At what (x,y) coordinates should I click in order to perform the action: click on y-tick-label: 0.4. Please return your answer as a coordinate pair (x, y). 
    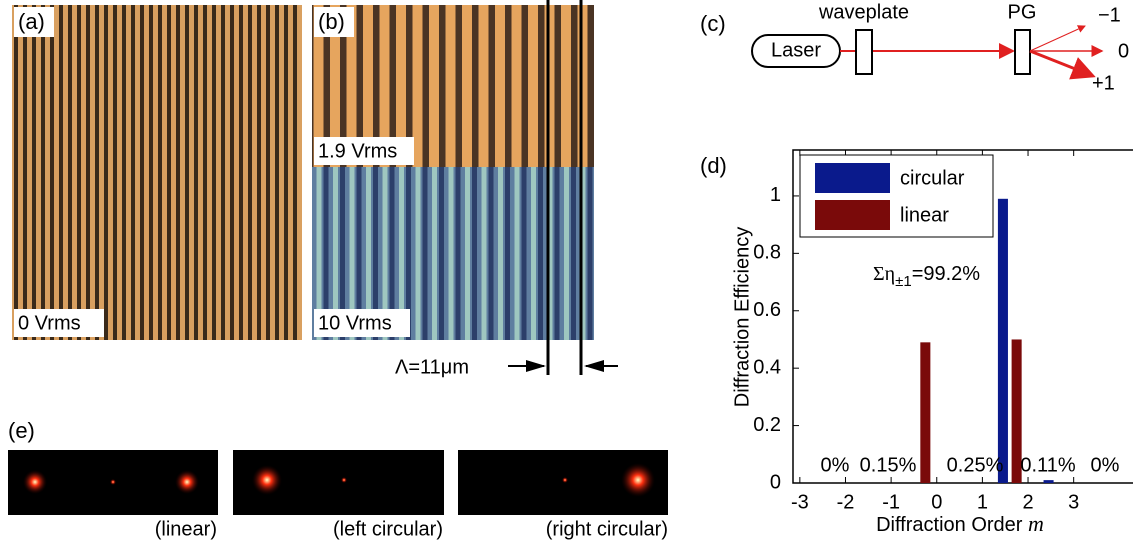
    Looking at the image, I should click on (767, 367).